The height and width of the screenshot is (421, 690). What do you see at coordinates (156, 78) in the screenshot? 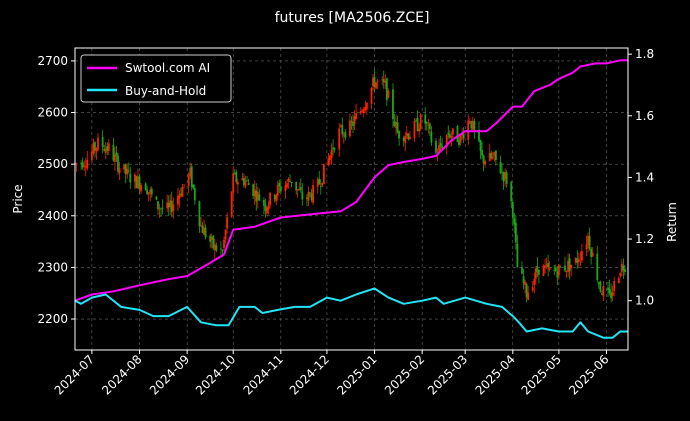
I see `legend: Swtool.com AI Buy-and-Hold` at bounding box center [156, 78].